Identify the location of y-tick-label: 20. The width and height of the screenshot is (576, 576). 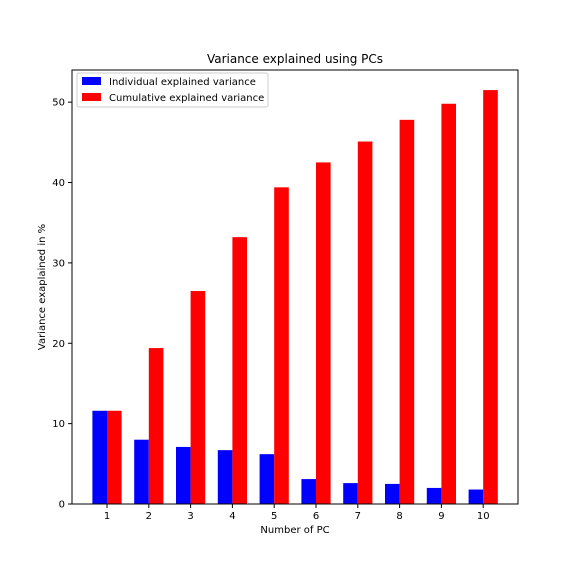
(58, 344).